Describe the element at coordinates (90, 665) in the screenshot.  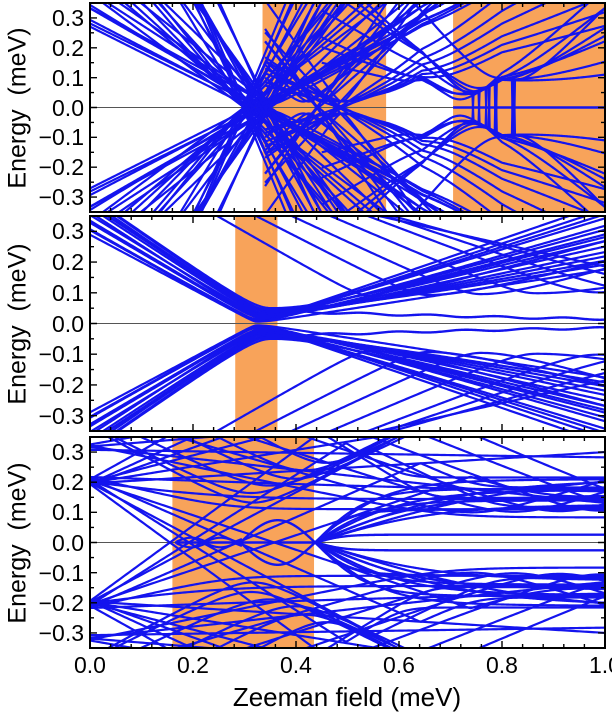
I see `x-tick-label: 0.0` at that location.